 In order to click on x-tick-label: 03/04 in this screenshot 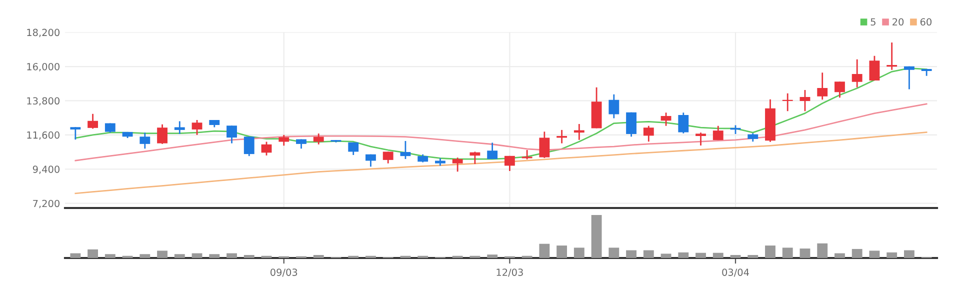, I will do `click(735, 272)`.